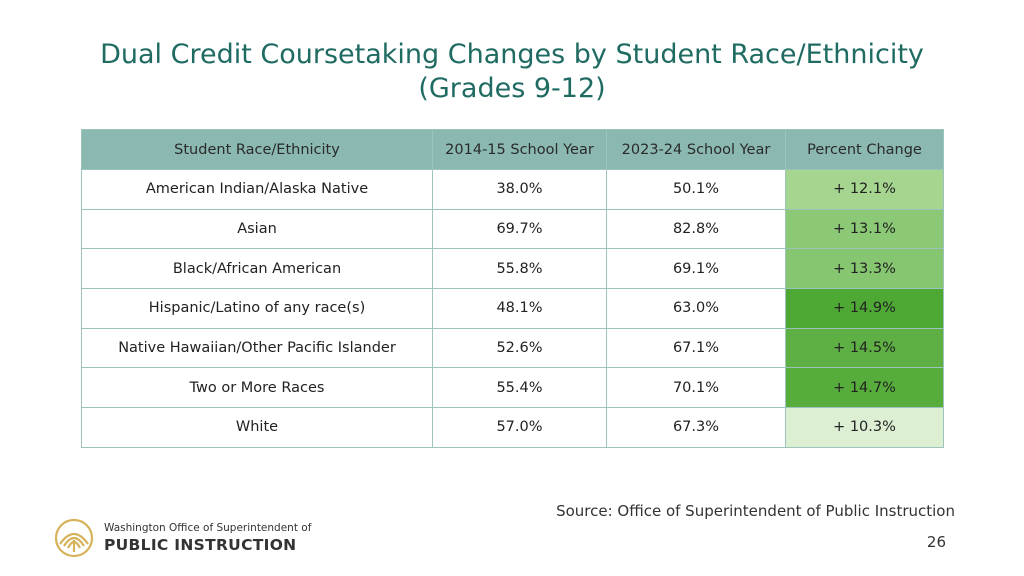 Image resolution: width=1024 pixels, height=576 pixels. I want to click on cell-2014-15: 57.0%, so click(519, 427).